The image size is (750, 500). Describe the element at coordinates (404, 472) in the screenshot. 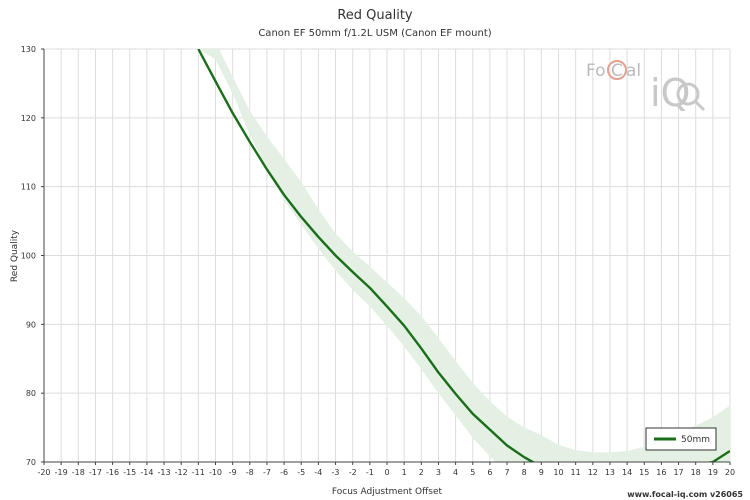

I see `x-tick-label: 1` at that location.